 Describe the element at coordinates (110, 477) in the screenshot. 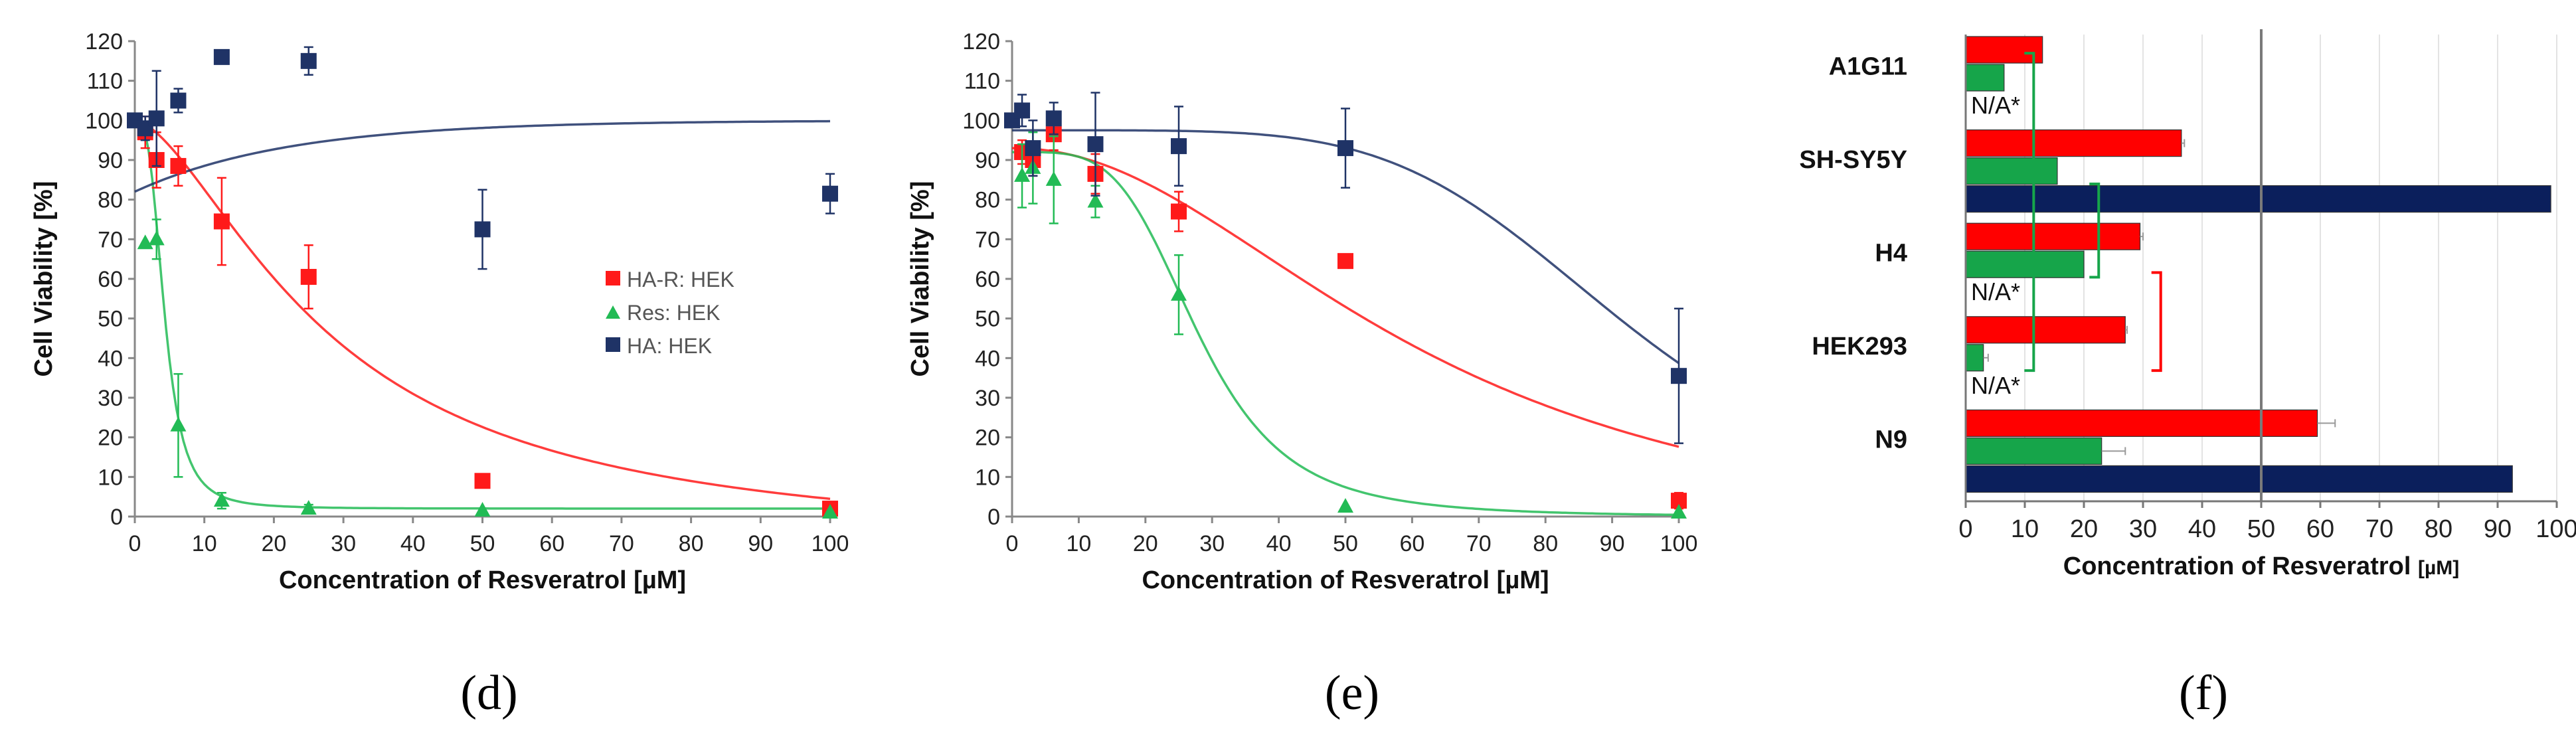

I see `d-y-tick-label: 10` at that location.